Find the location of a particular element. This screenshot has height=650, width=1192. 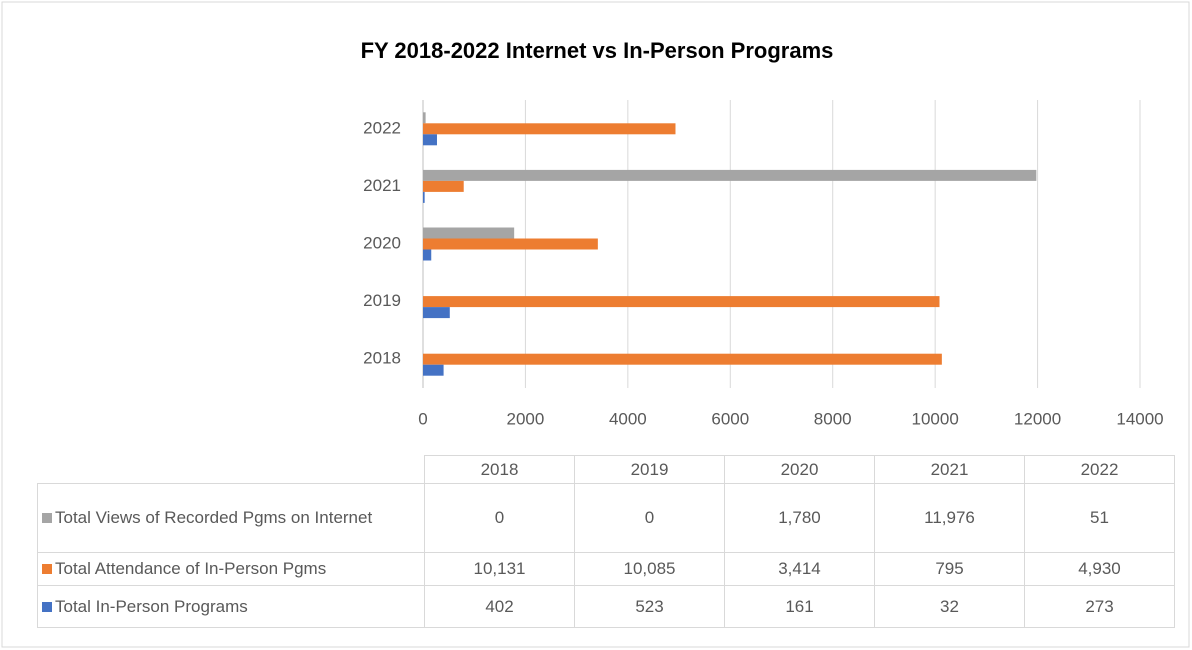

table-value: 161 is located at coordinates (799, 606).